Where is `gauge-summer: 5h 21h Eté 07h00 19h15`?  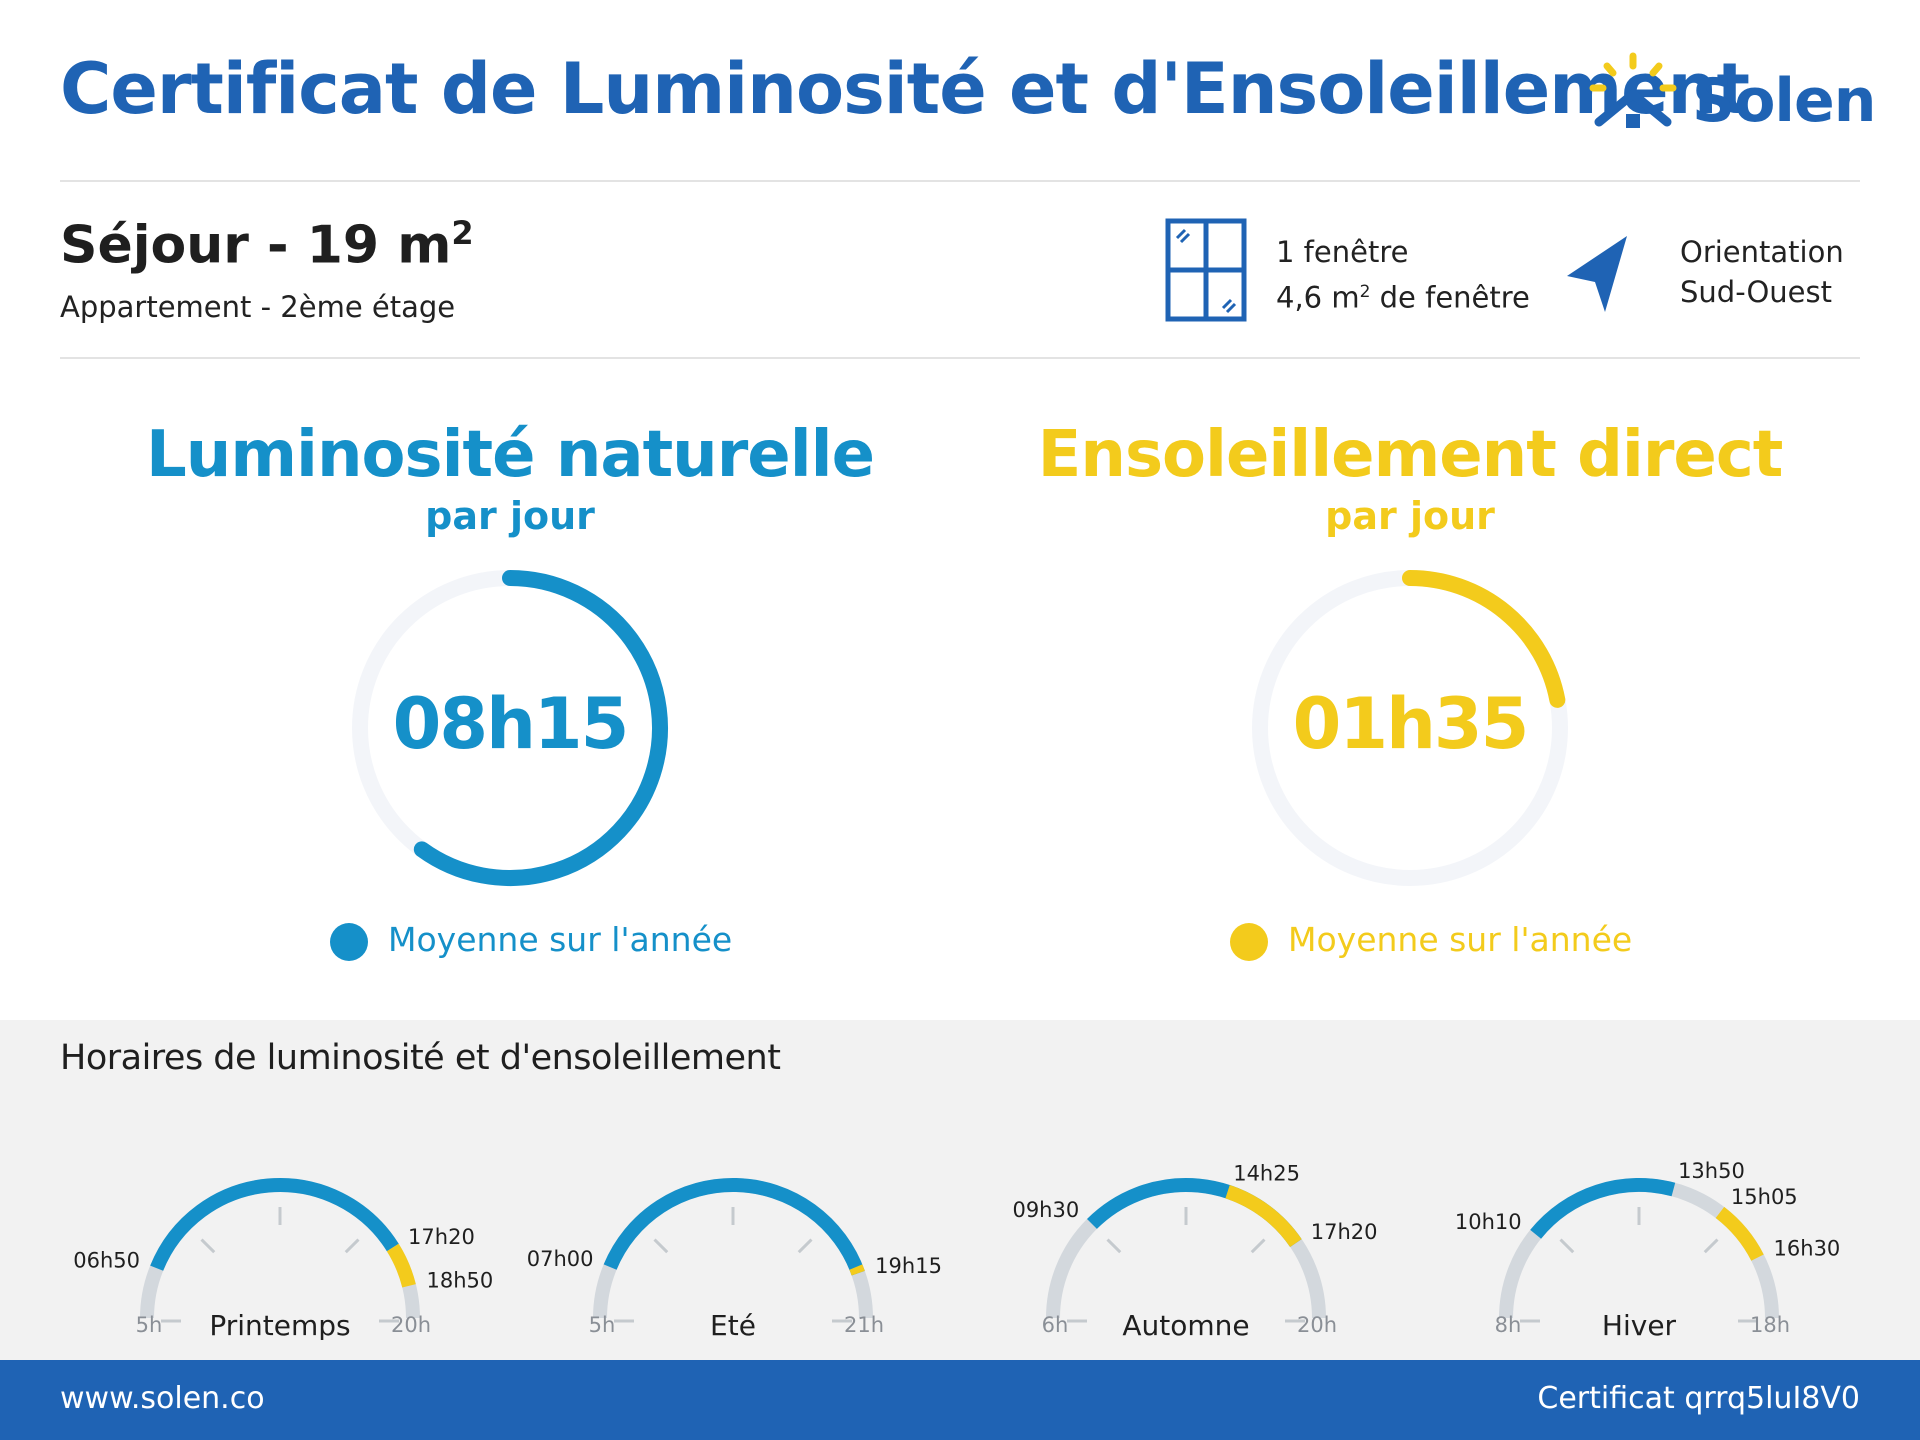 gauge-summer: 5h 21h Eté 07h00 19h15 is located at coordinates (734, 1259).